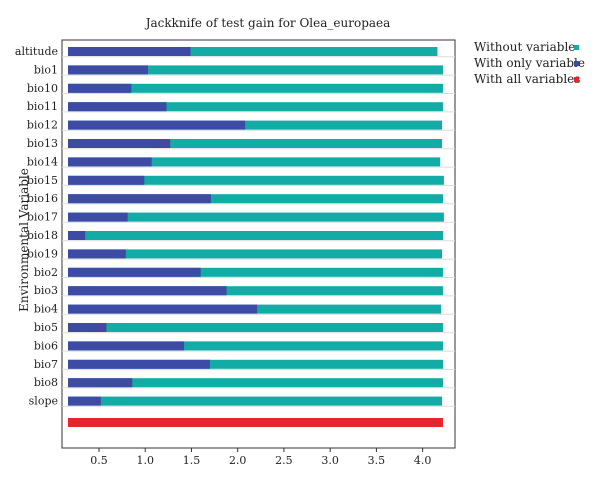 The height and width of the screenshot is (484, 600). What do you see at coordinates (253, 51) in the screenshot?
I see `bar-without-altitude` at bounding box center [253, 51].